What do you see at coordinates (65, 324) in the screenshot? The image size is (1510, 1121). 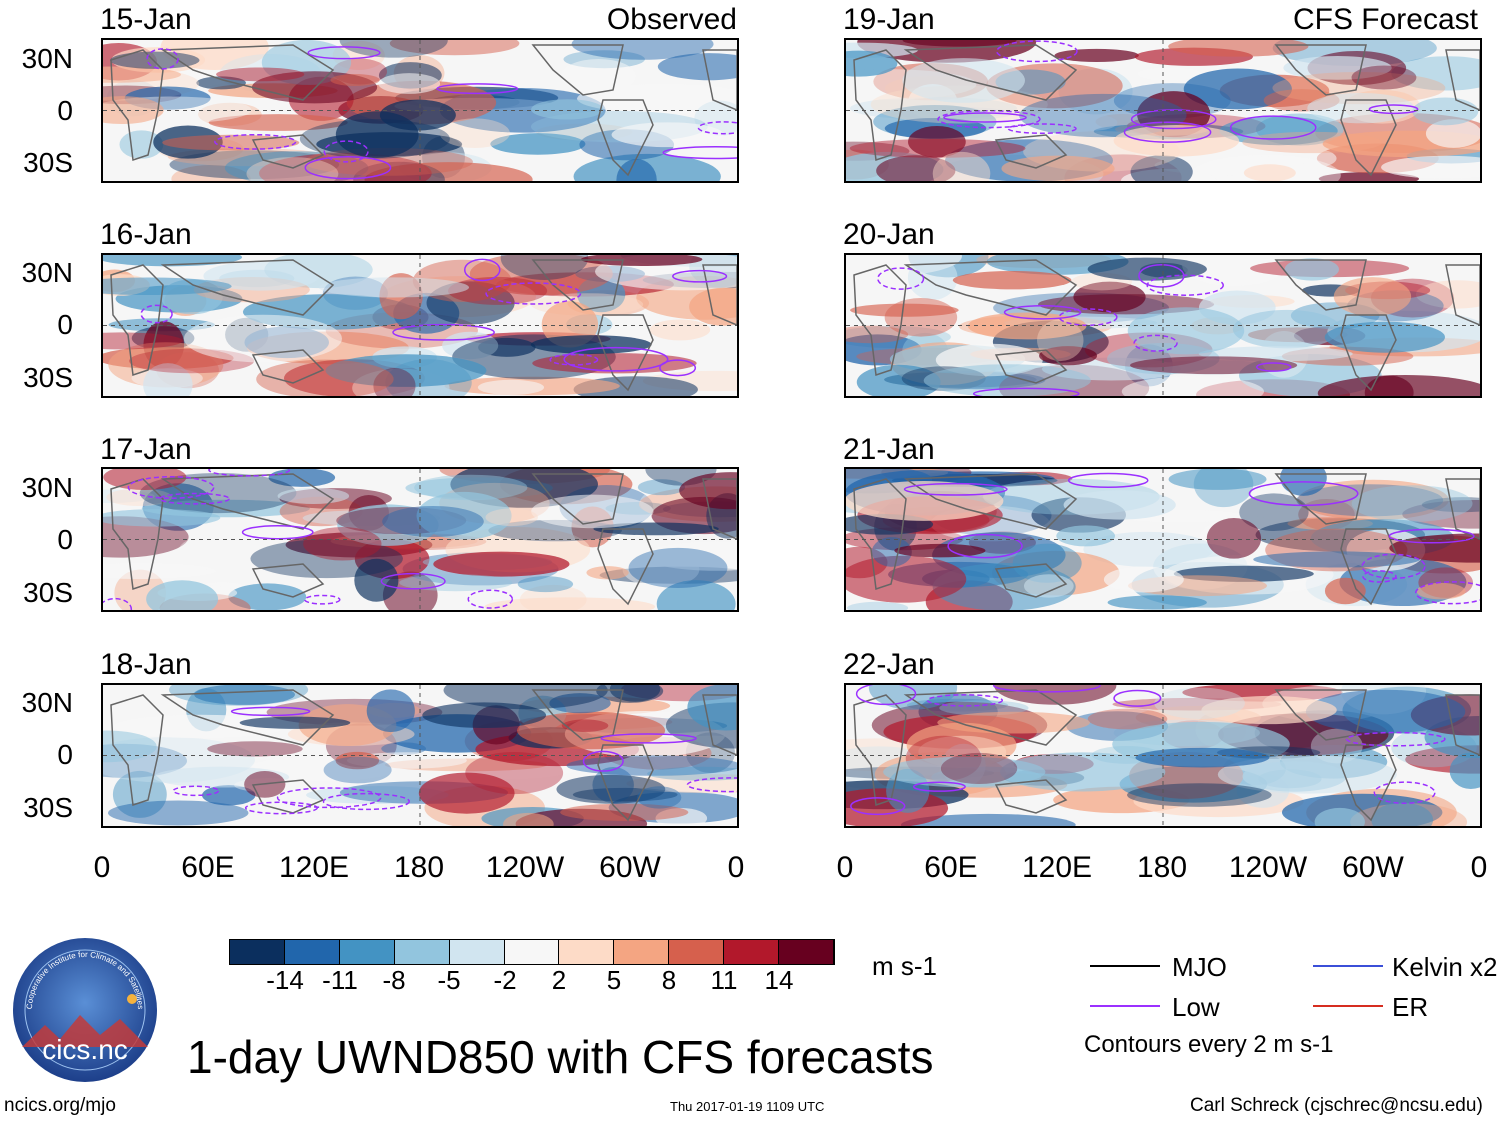 I see `lat-label: 0` at bounding box center [65, 324].